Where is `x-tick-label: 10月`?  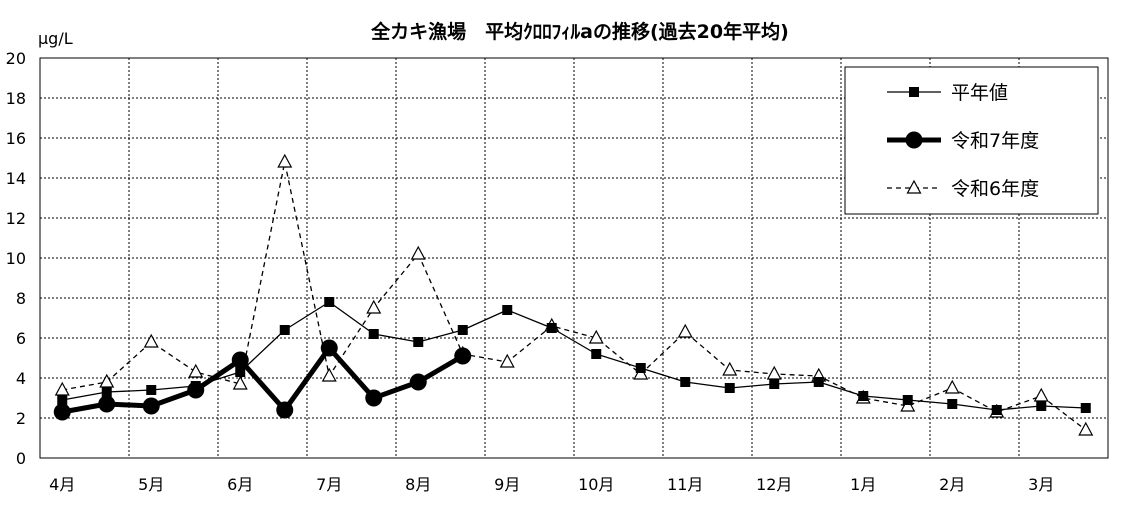 x-tick-label: 10月 is located at coordinates (596, 484).